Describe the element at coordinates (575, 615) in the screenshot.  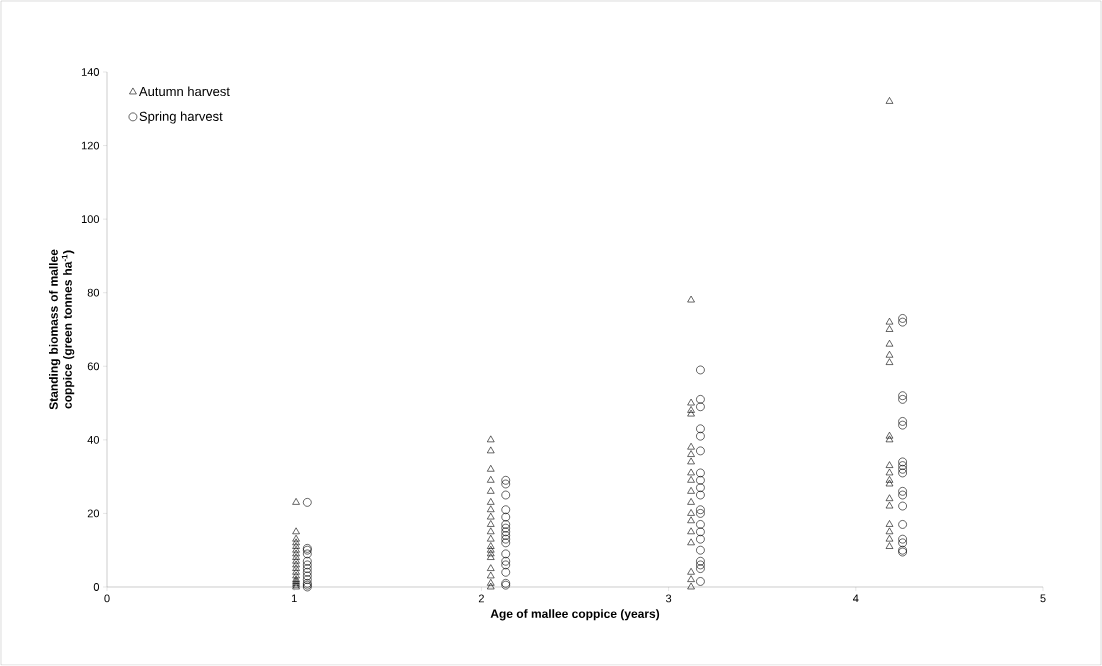
I see `x-axis-title: Age of mallee coppice (years)` at that location.